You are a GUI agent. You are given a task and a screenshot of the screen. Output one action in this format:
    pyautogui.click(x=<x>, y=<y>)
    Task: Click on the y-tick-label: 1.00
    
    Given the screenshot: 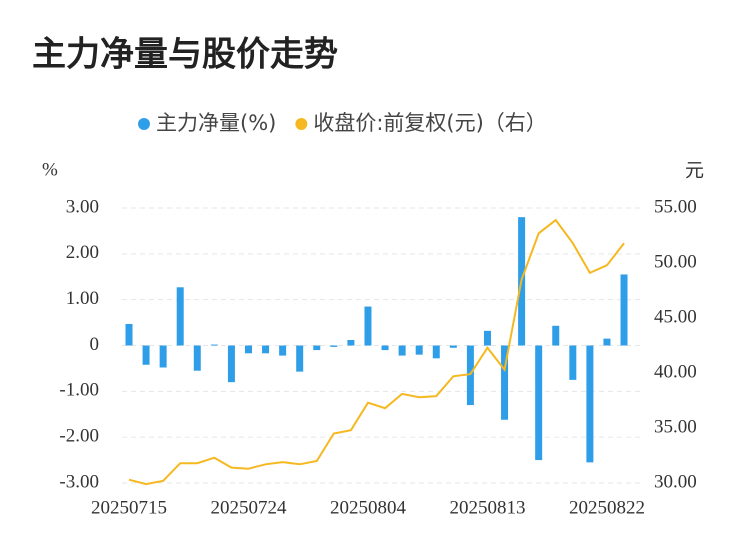 What is the action you would take?
    pyautogui.click(x=82, y=298)
    